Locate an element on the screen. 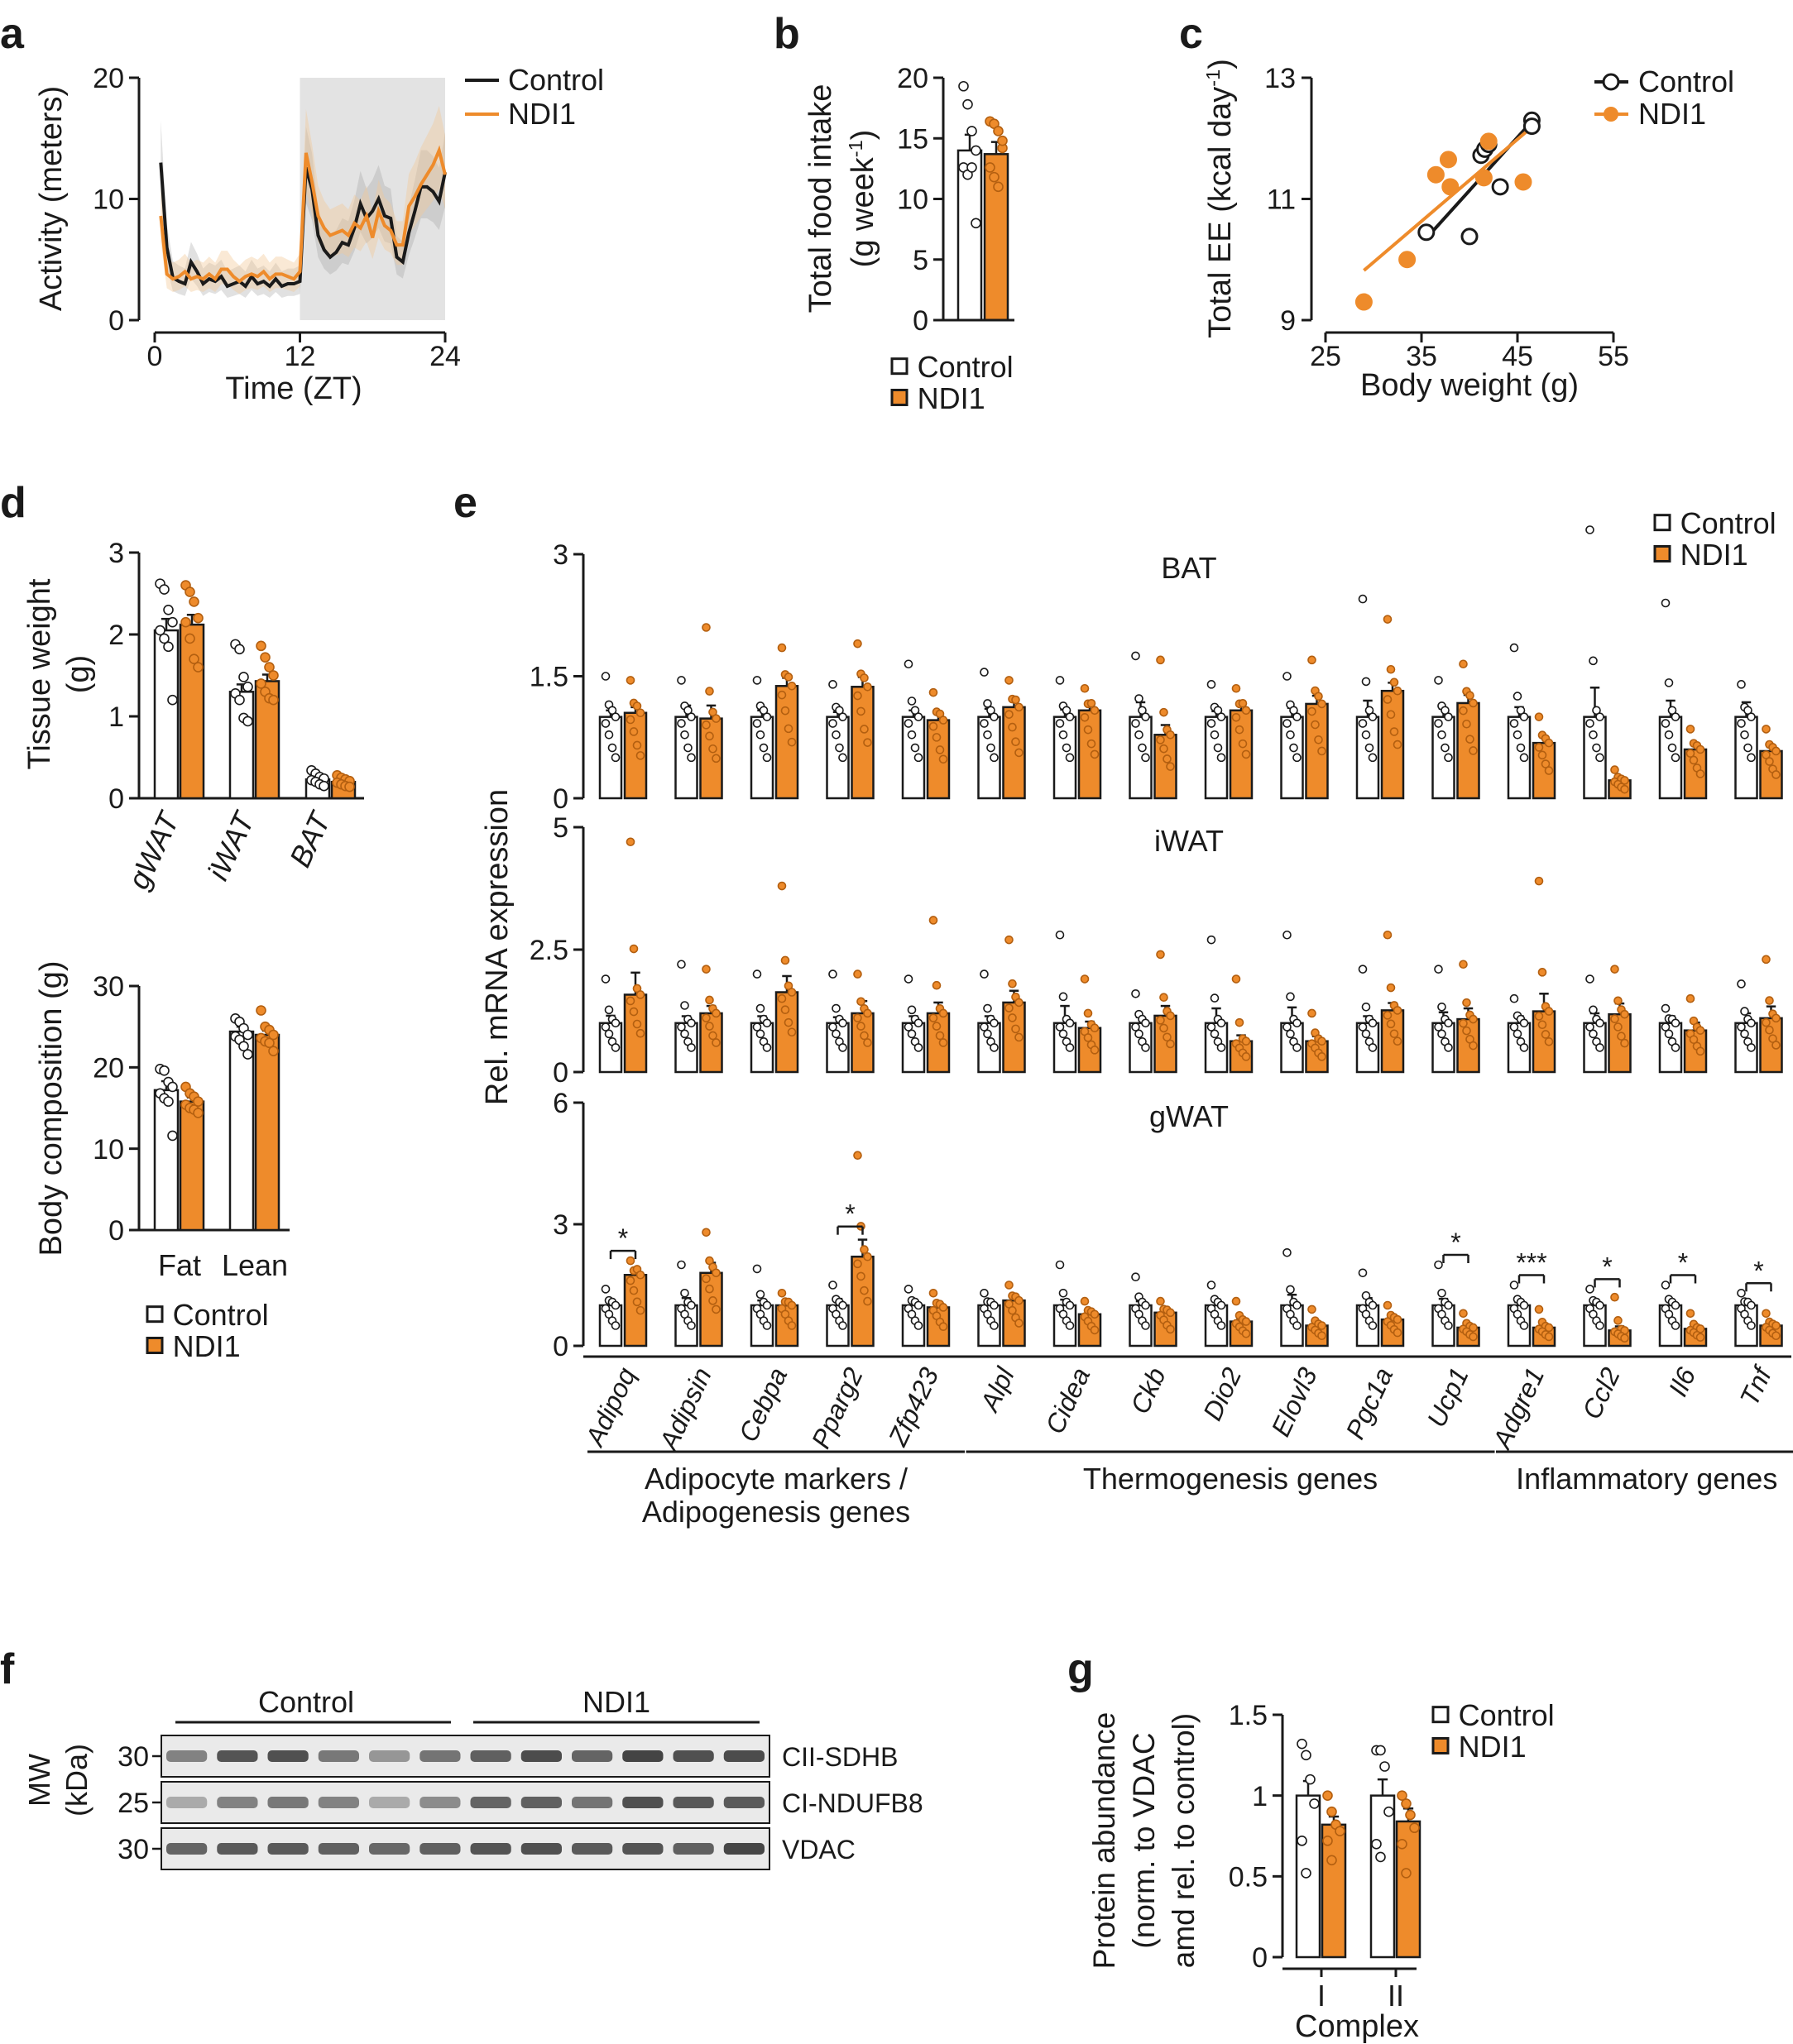  scatter-point-ndi1 is located at coordinates (1363, 302).